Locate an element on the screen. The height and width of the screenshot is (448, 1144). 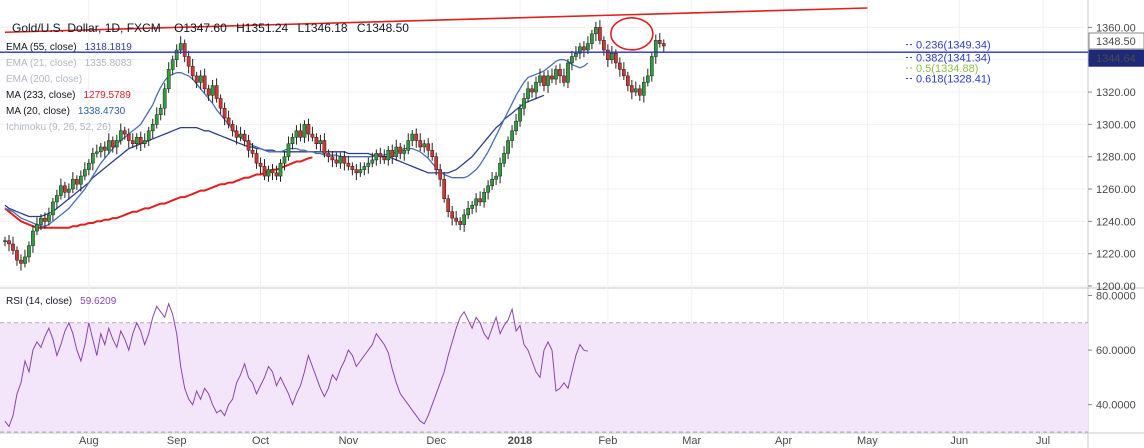
indicator-name: EMA (21, close) is located at coordinates (41, 63).